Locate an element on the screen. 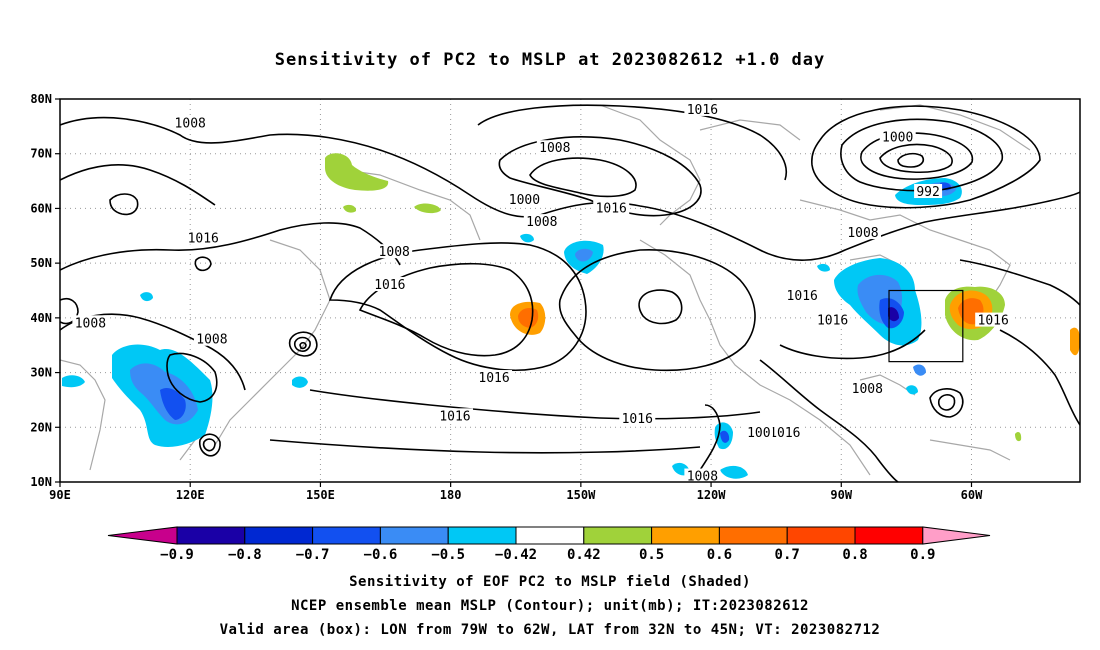  contour-label: 992 is located at coordinates (927, 192).